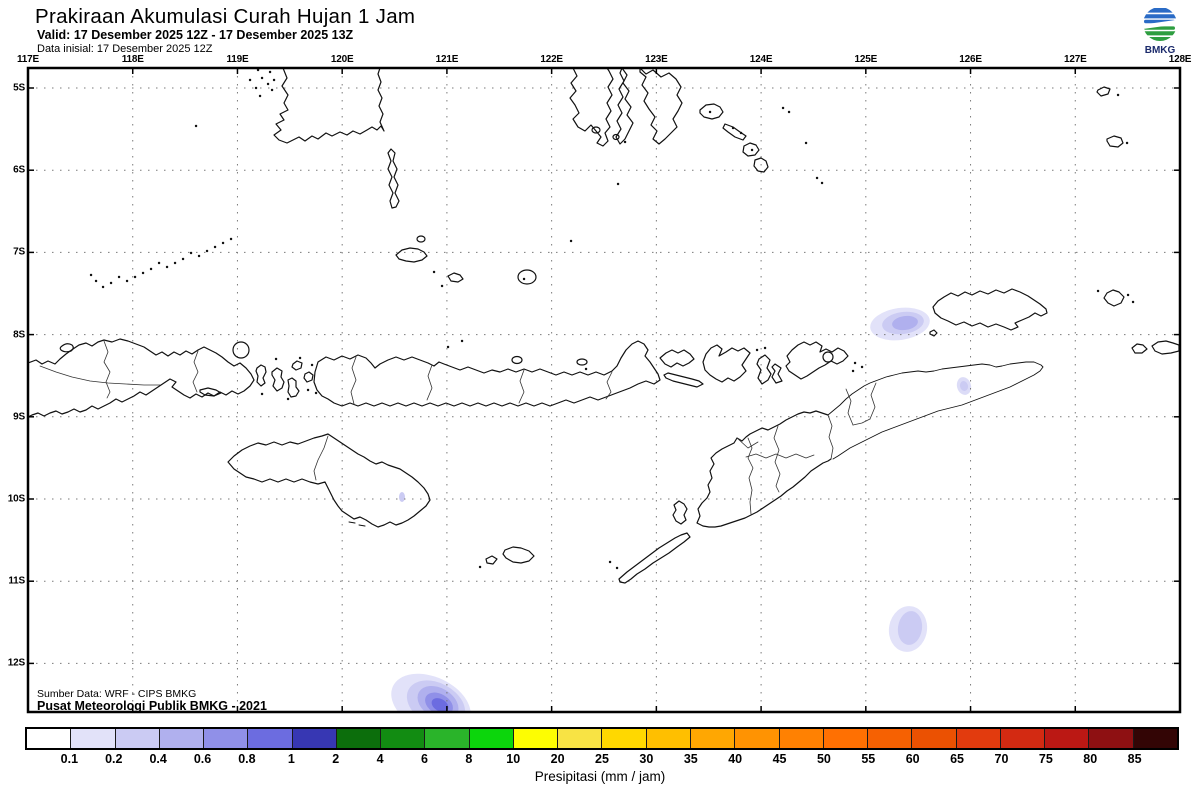 The height and width of the screenshot is (800, 1200). I want to click on coastline-selayar, so click(393, 178).